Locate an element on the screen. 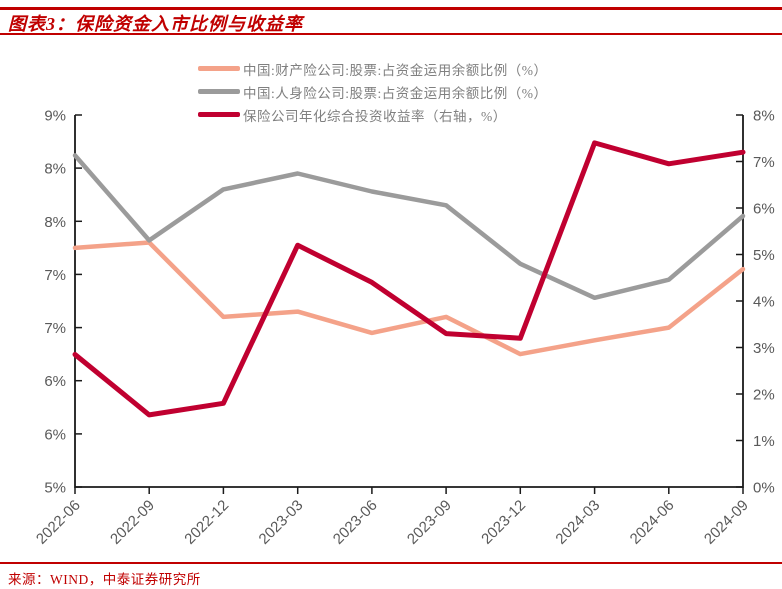  legend-item-life-insurers: 中国:人身险公司:股票:占资金运用余额比例（%） is located at coordinates (373, 91).